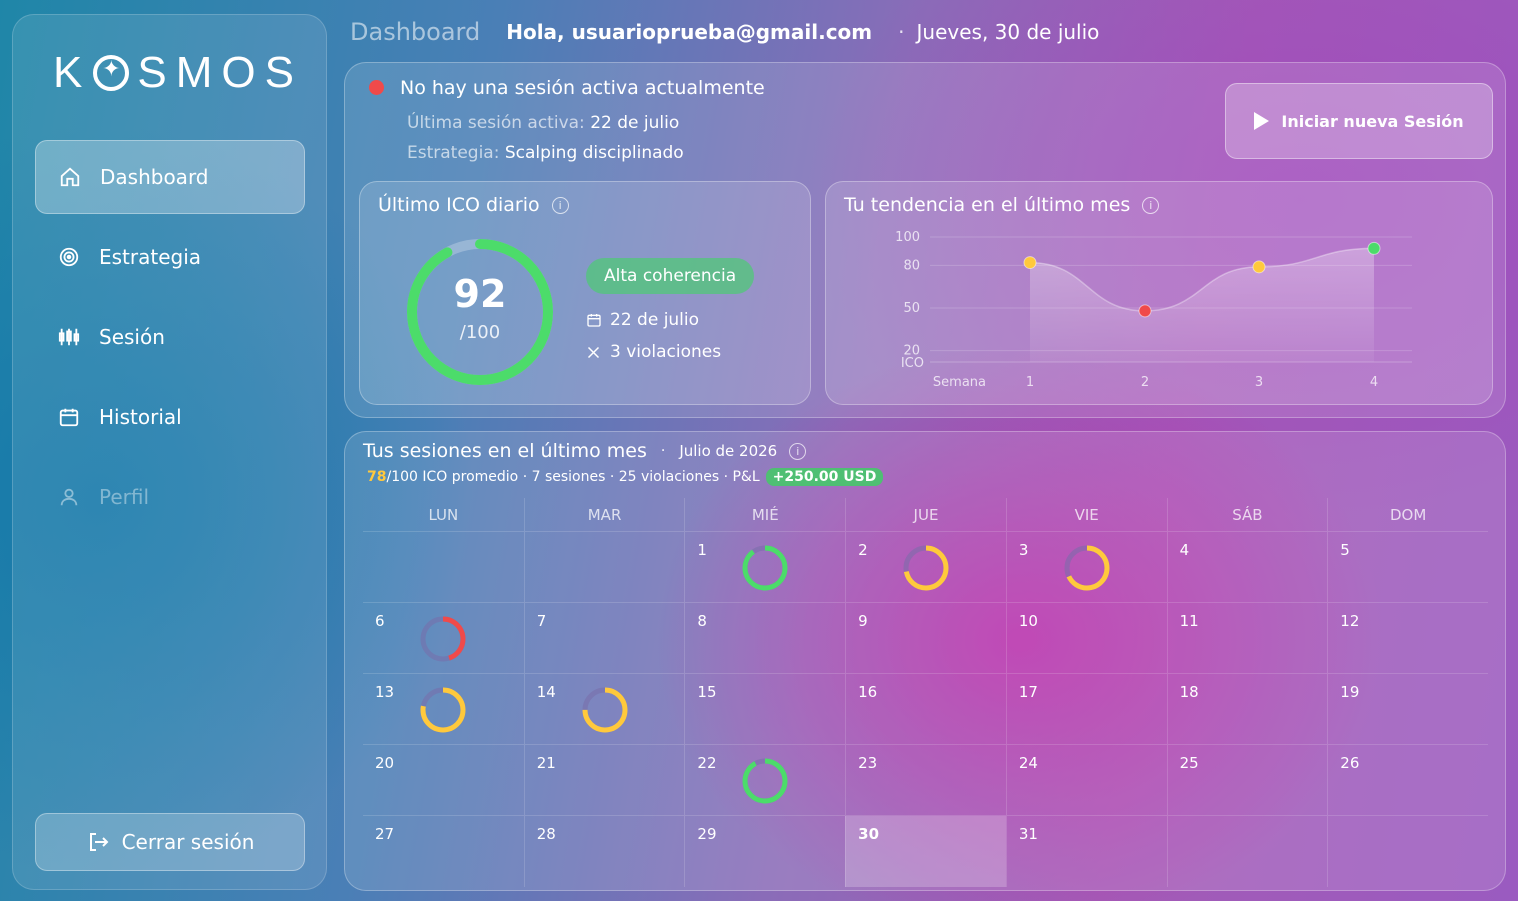  Describe the element at coordinates (925, 638) in the screenshot. I see `calendar-day: 9` at that location.